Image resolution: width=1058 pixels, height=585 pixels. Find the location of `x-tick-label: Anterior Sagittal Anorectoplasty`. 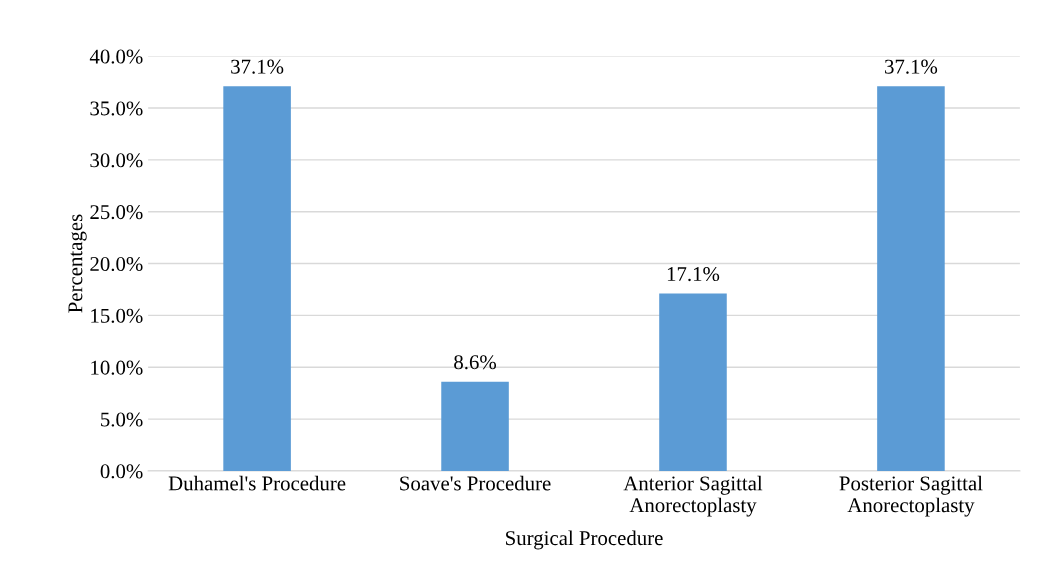

x-tick-label: Anterior Sagittal Anorectoplasty is located at coordinates (693, 496).